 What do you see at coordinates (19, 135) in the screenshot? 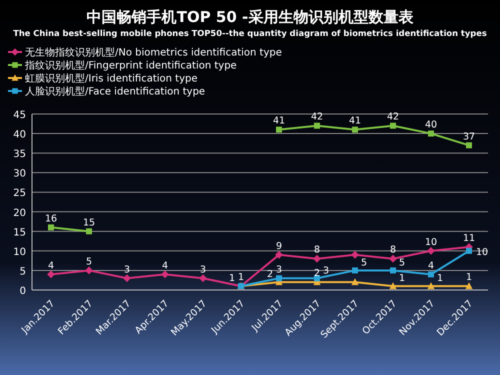
I see `y-tick-label: 40` at bounding box center [19, 135].